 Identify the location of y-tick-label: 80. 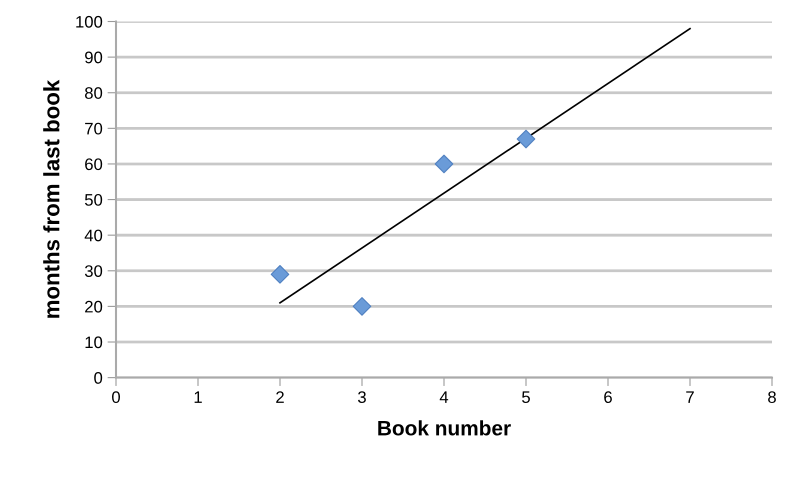
(93, 93).